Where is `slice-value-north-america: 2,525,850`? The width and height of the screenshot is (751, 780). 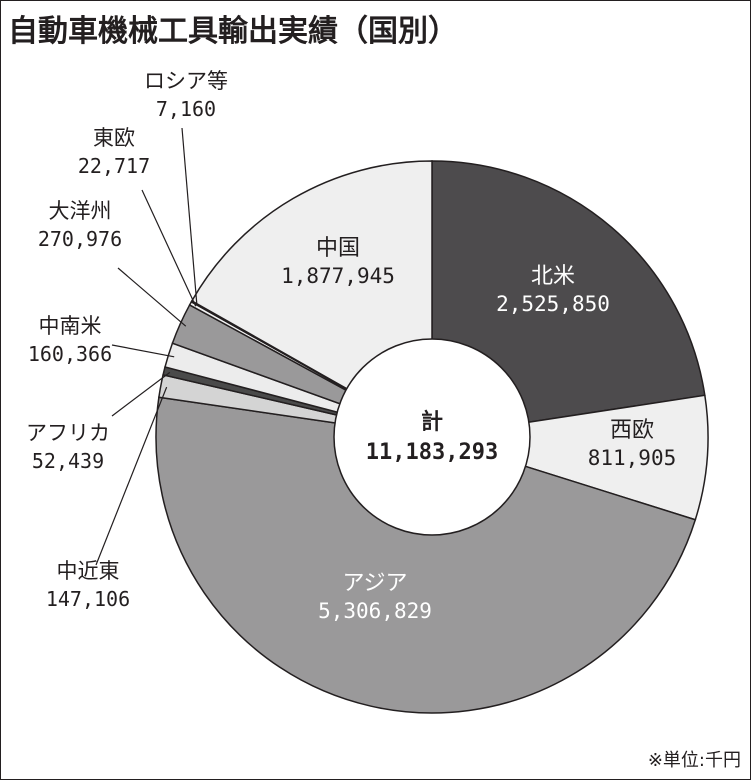
slice-value-north-america: 2,525,850 is located at coordinates (553, 304).